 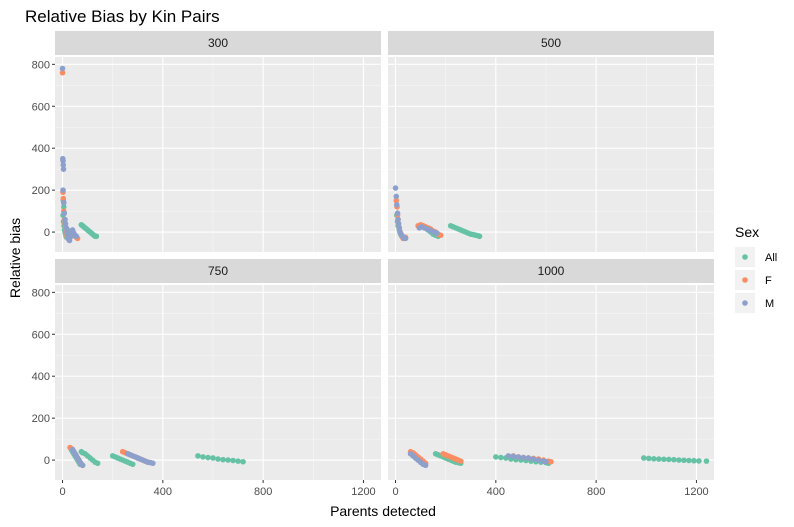 I want to click on chart-title: Relative Bias by Kin Pairs, so click(x=122, y=16).